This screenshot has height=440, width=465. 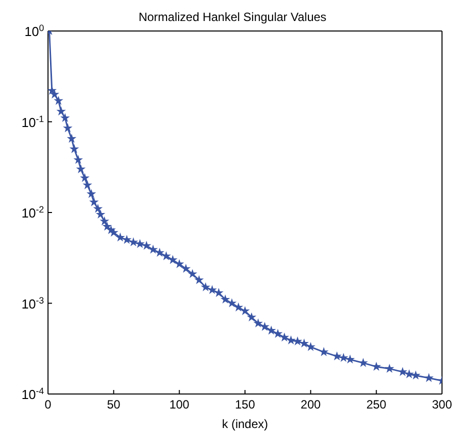 I want to click on y-tick-label: 10$^{-2}$, so click(x=32, y=212).